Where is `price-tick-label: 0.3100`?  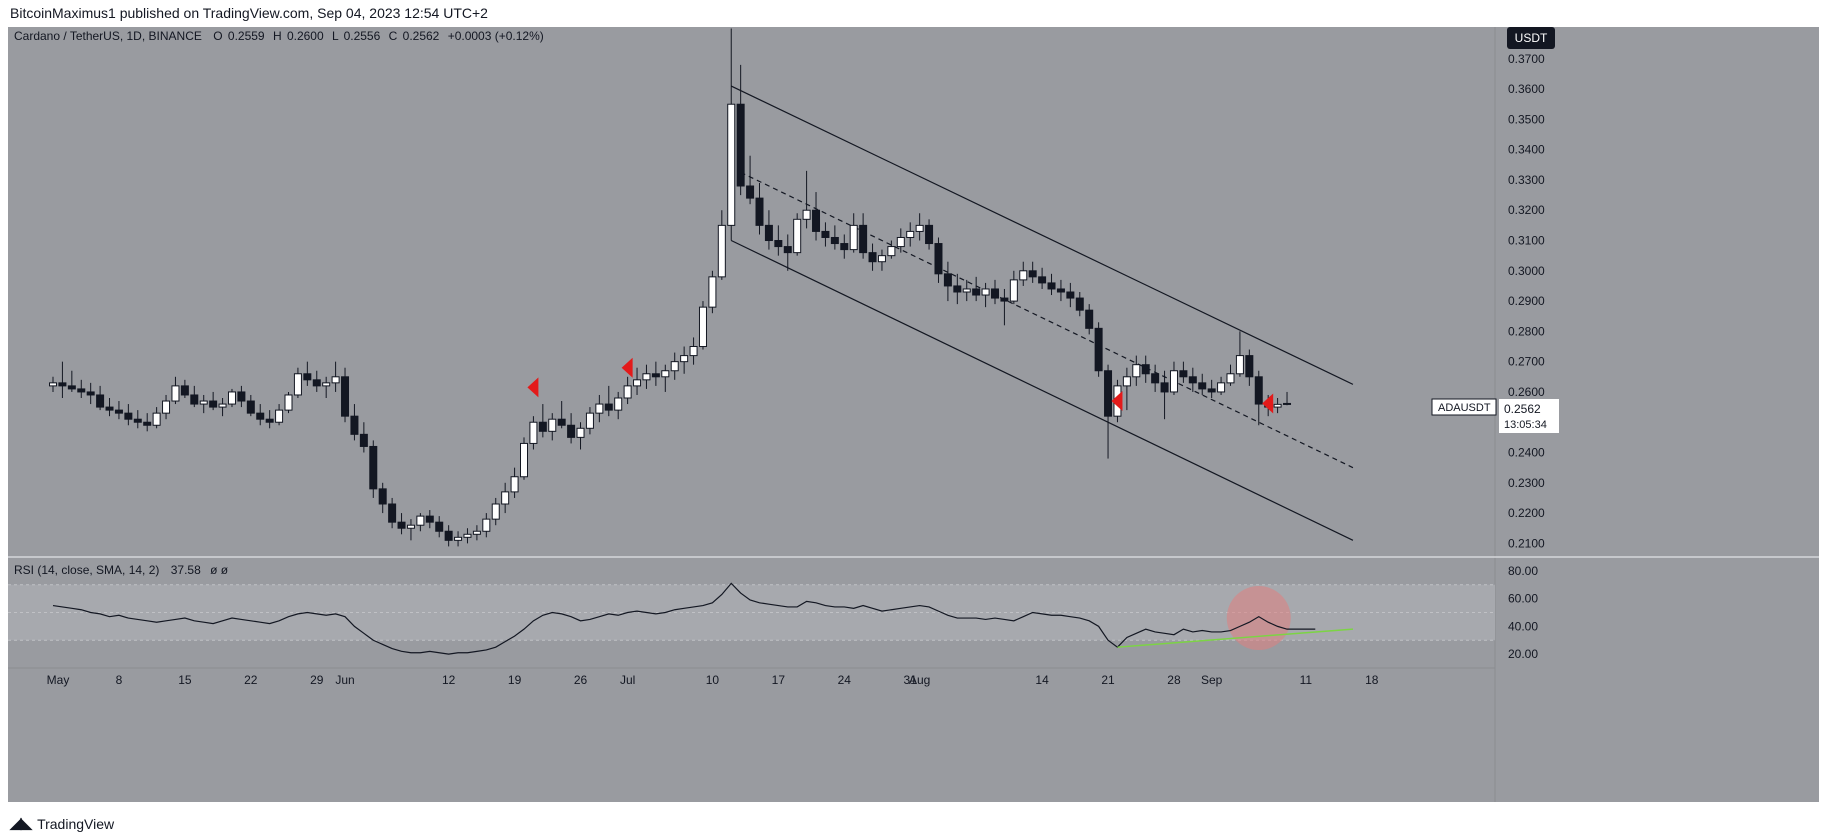 price-tick-label: 0.3100 is located at coordinates (1526, 241).